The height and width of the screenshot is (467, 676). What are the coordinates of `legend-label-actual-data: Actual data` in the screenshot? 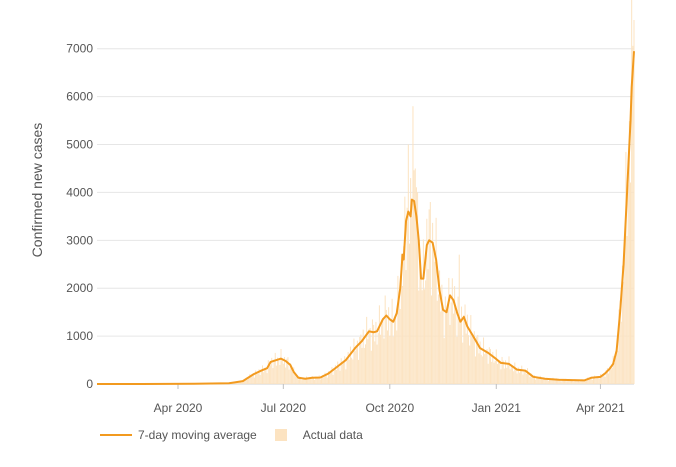 It's located at (332, 435).